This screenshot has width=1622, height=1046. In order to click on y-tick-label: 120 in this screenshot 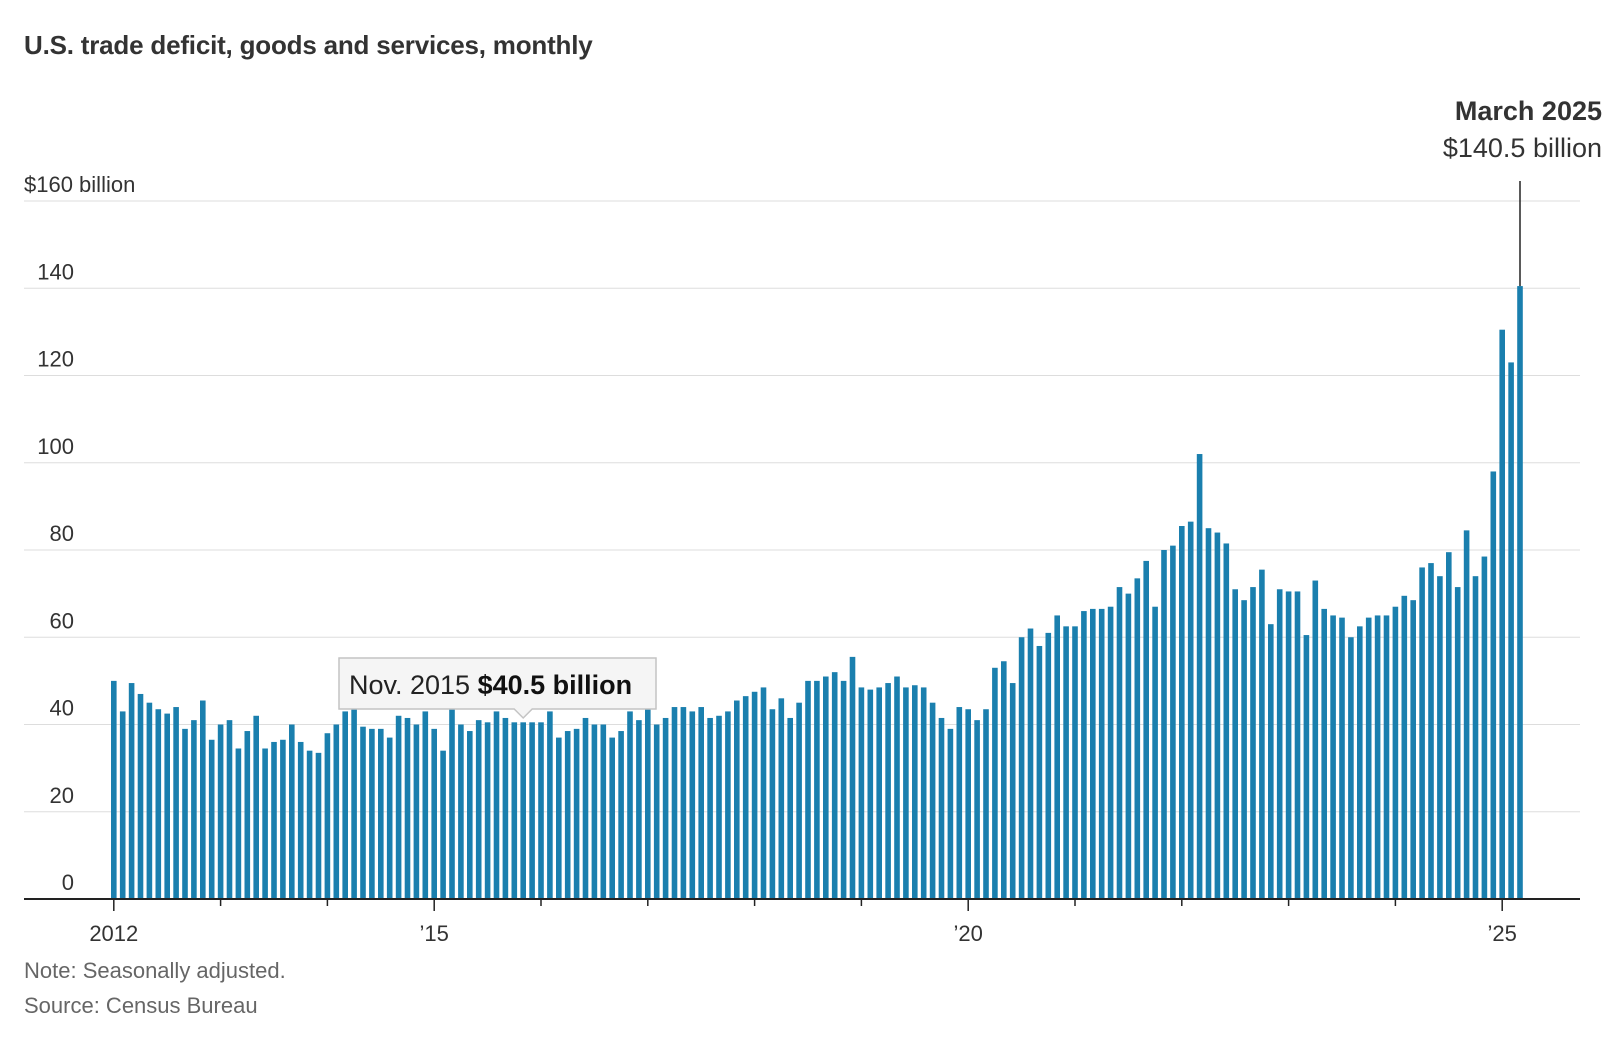, I will do `click(55, 359)`.